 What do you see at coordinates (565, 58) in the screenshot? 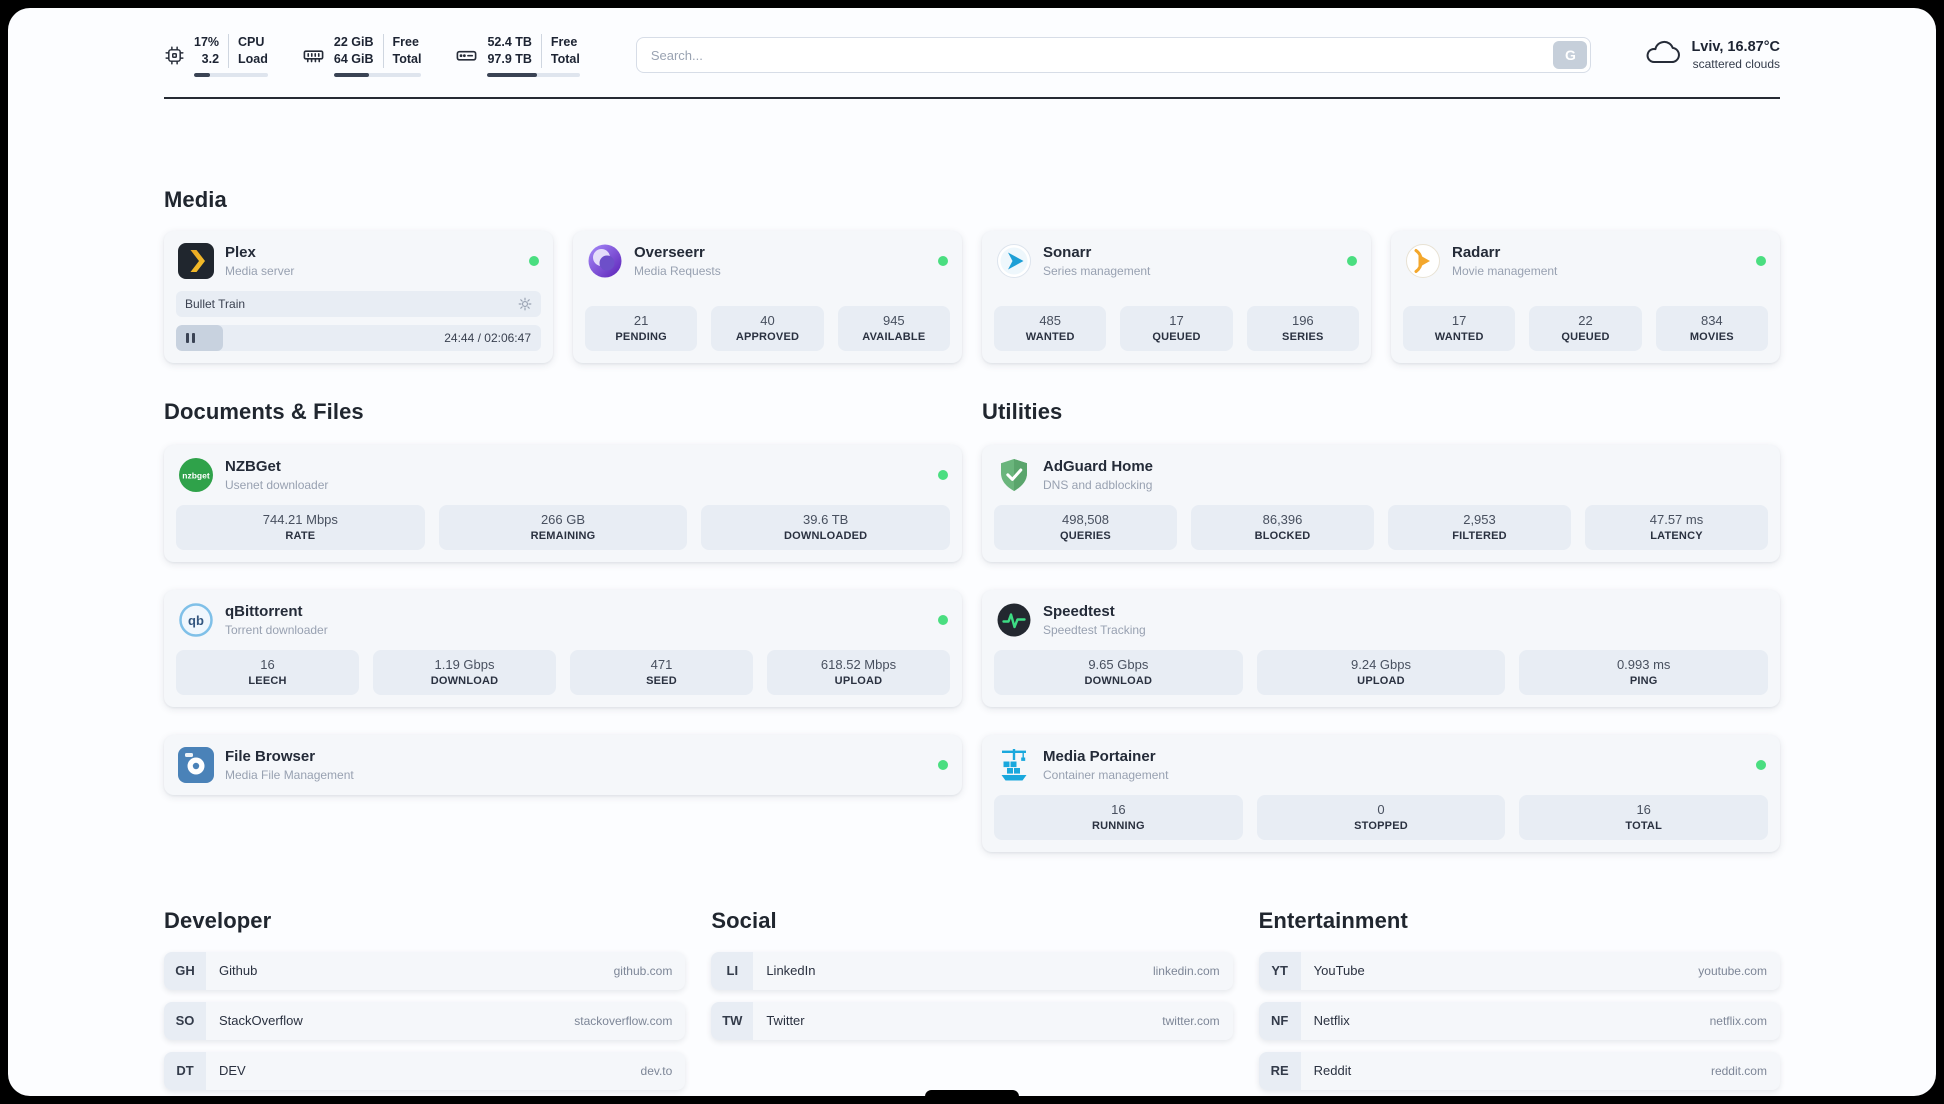
I see `disk-total-label: Total` at bounding box center [565, 58].